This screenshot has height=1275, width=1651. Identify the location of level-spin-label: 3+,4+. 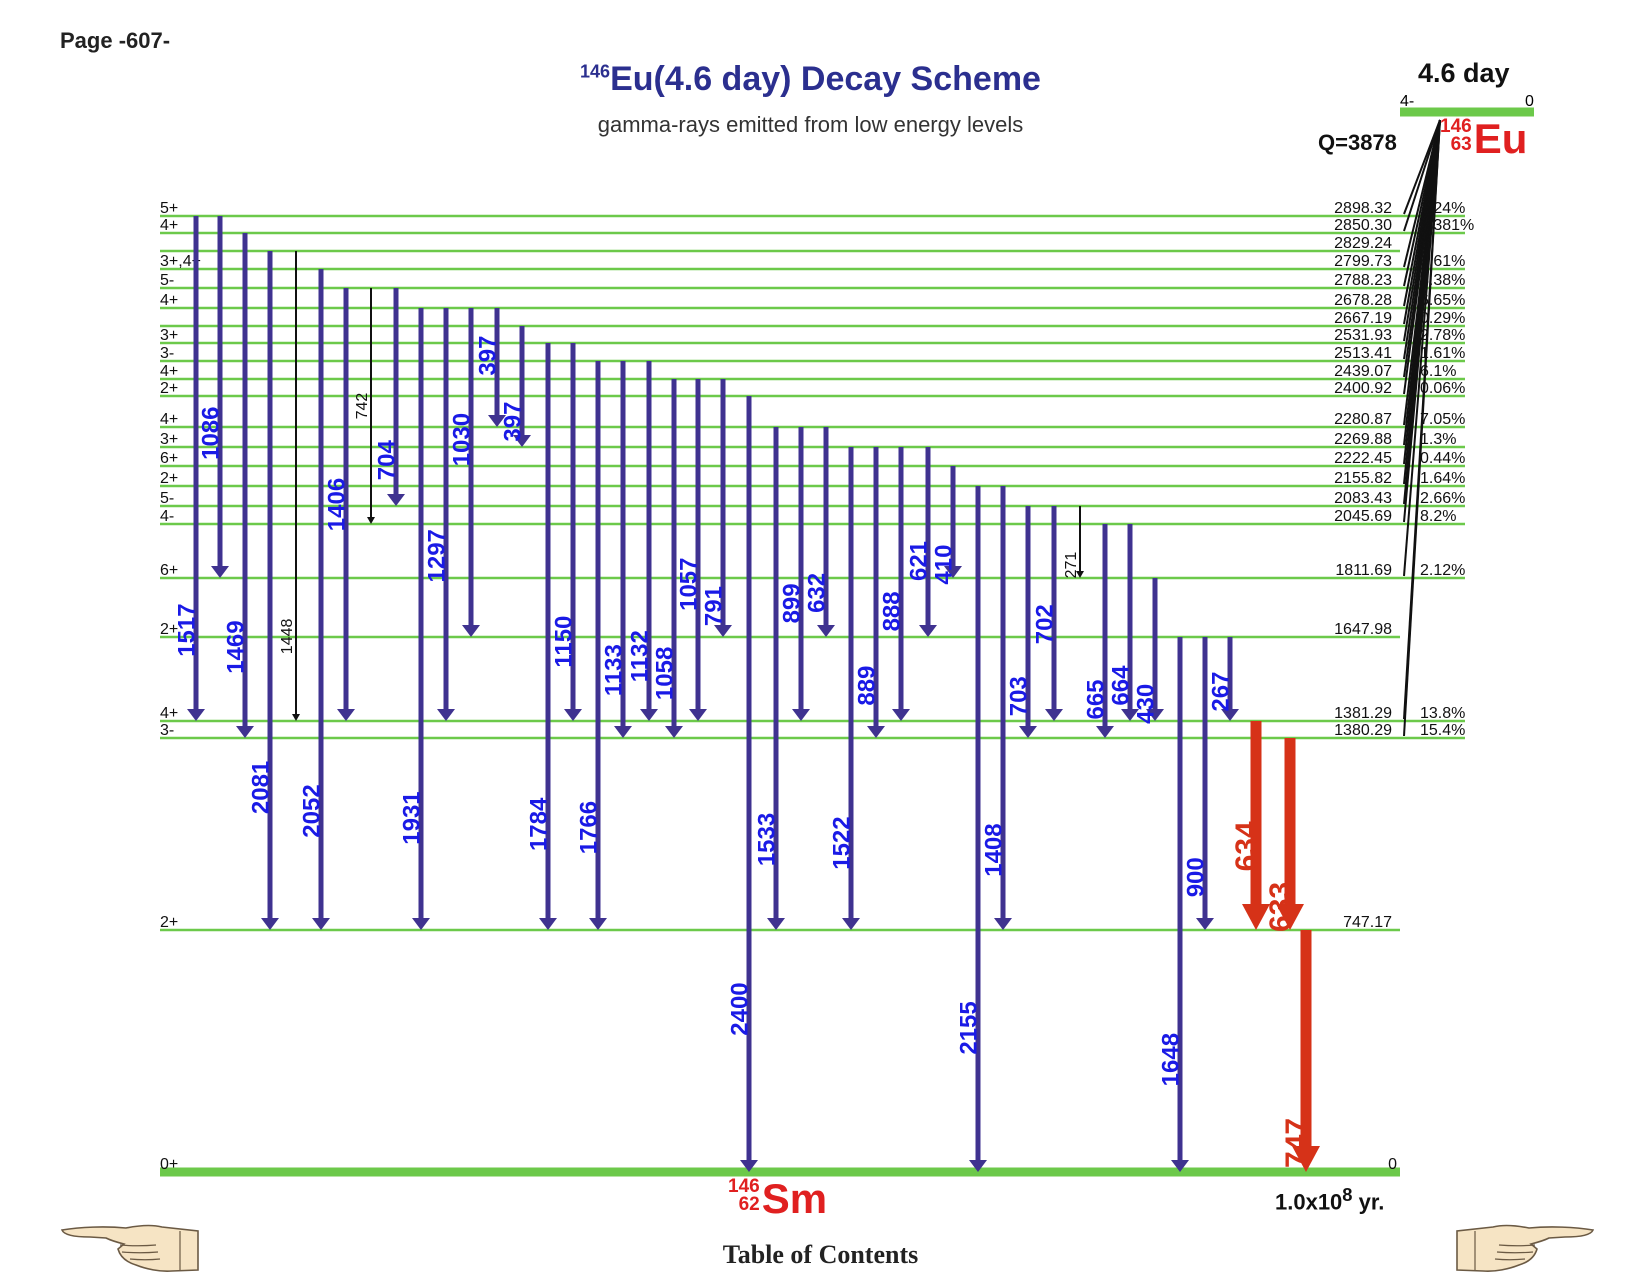
(180, 261).